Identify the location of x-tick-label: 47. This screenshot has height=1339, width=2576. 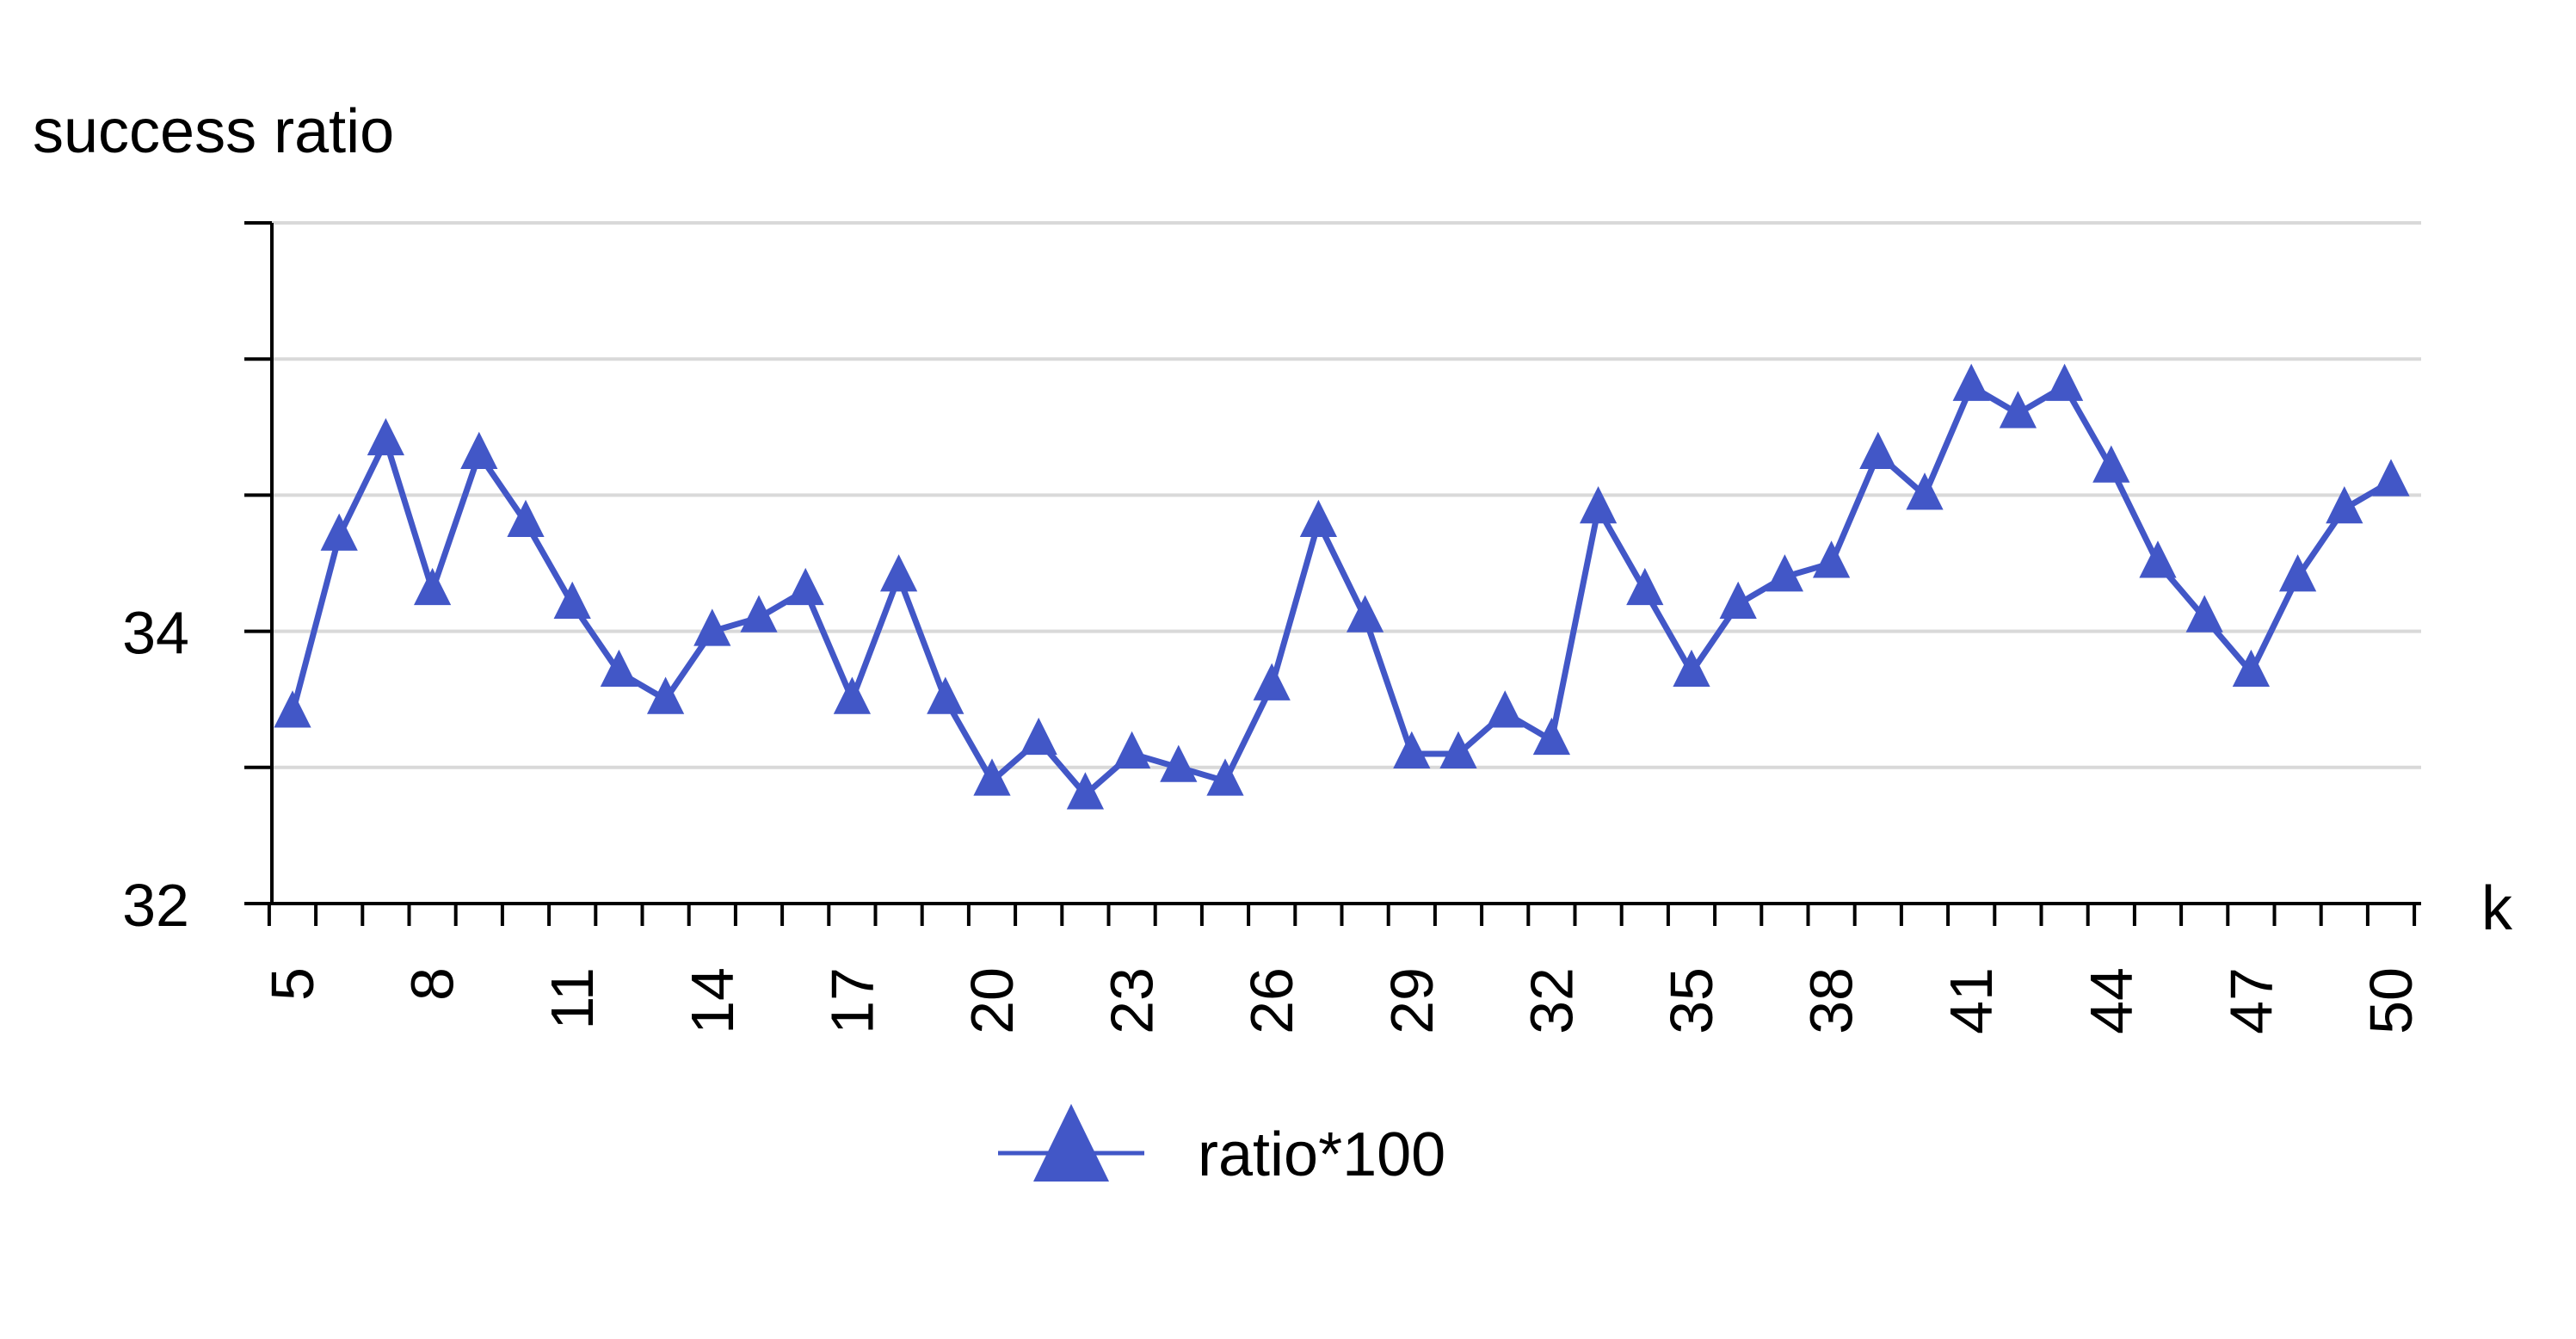
(2250, 1001).